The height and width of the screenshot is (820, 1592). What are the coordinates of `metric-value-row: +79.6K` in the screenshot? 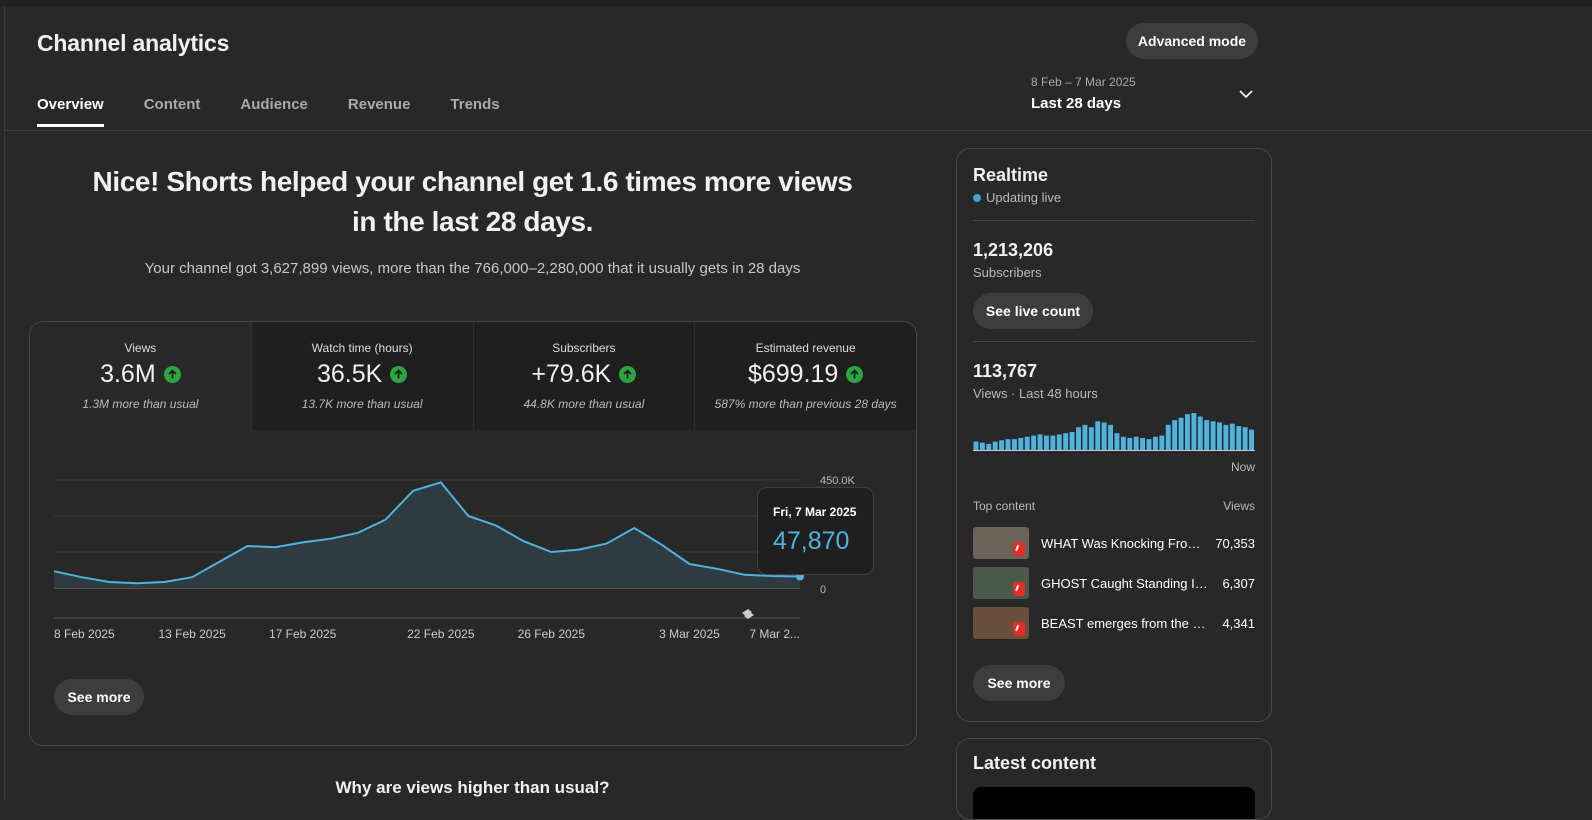 It's located at (584, 374).